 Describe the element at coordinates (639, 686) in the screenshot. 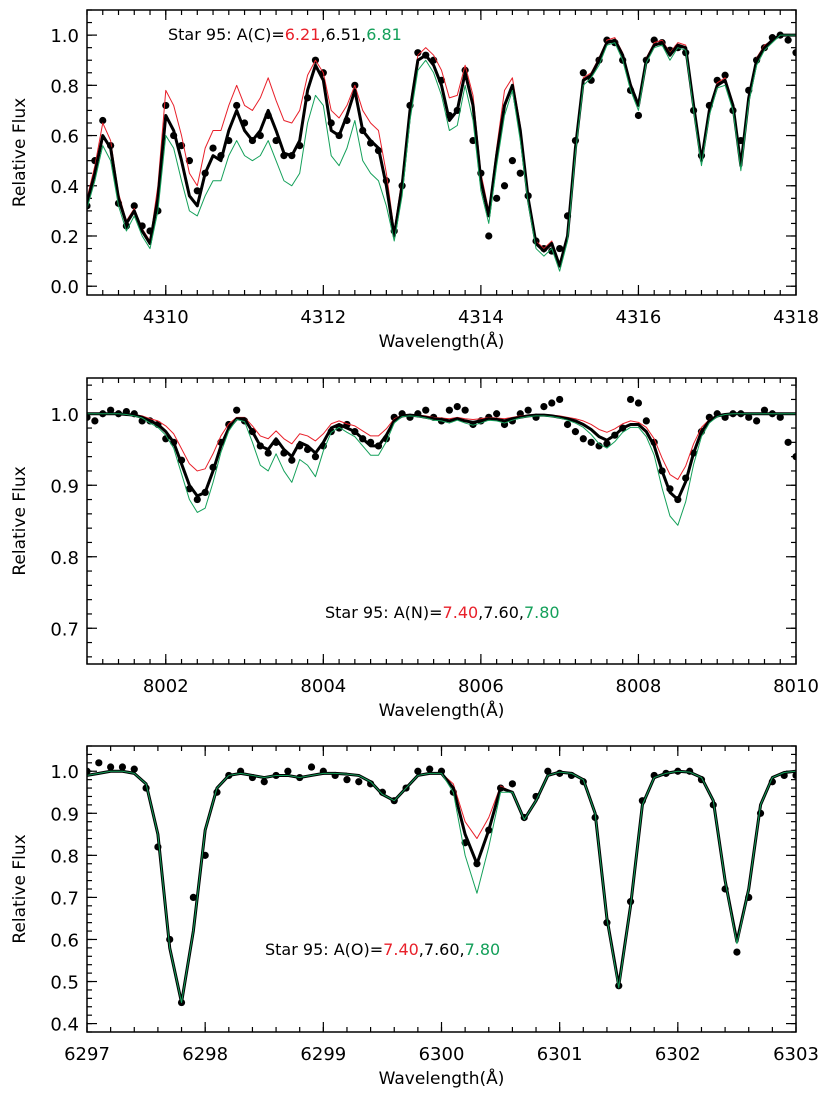

I see `x-tick-label: 8008` at that location.